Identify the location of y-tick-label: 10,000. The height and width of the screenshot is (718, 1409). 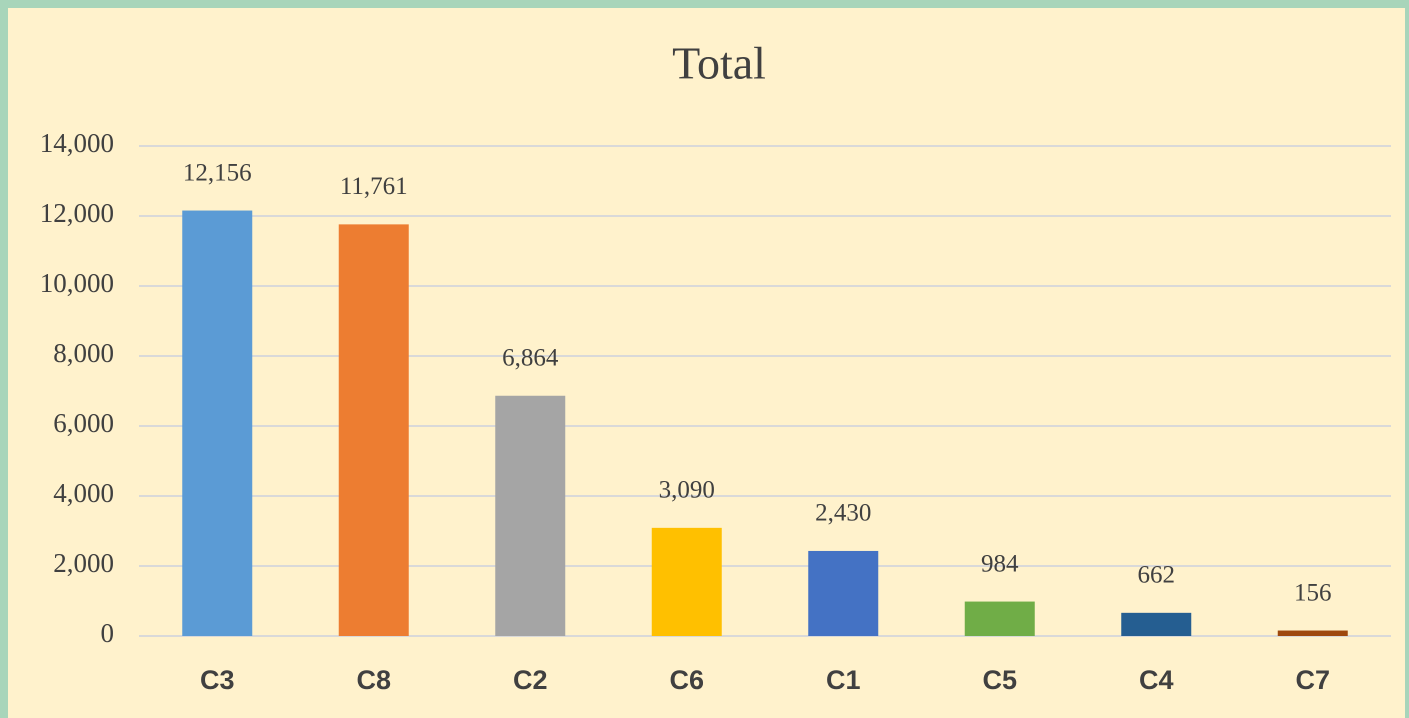
(77, 283).